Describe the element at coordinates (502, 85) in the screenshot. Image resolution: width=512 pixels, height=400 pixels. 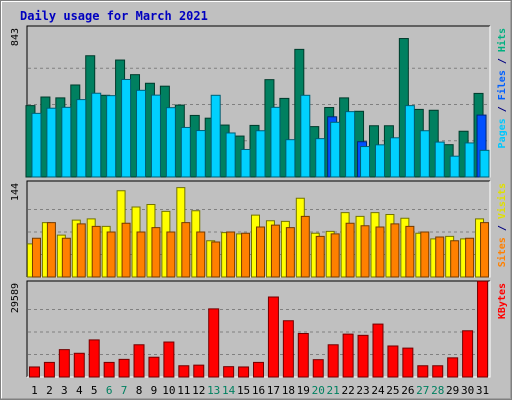
I see `legend-text: Files` at that location.